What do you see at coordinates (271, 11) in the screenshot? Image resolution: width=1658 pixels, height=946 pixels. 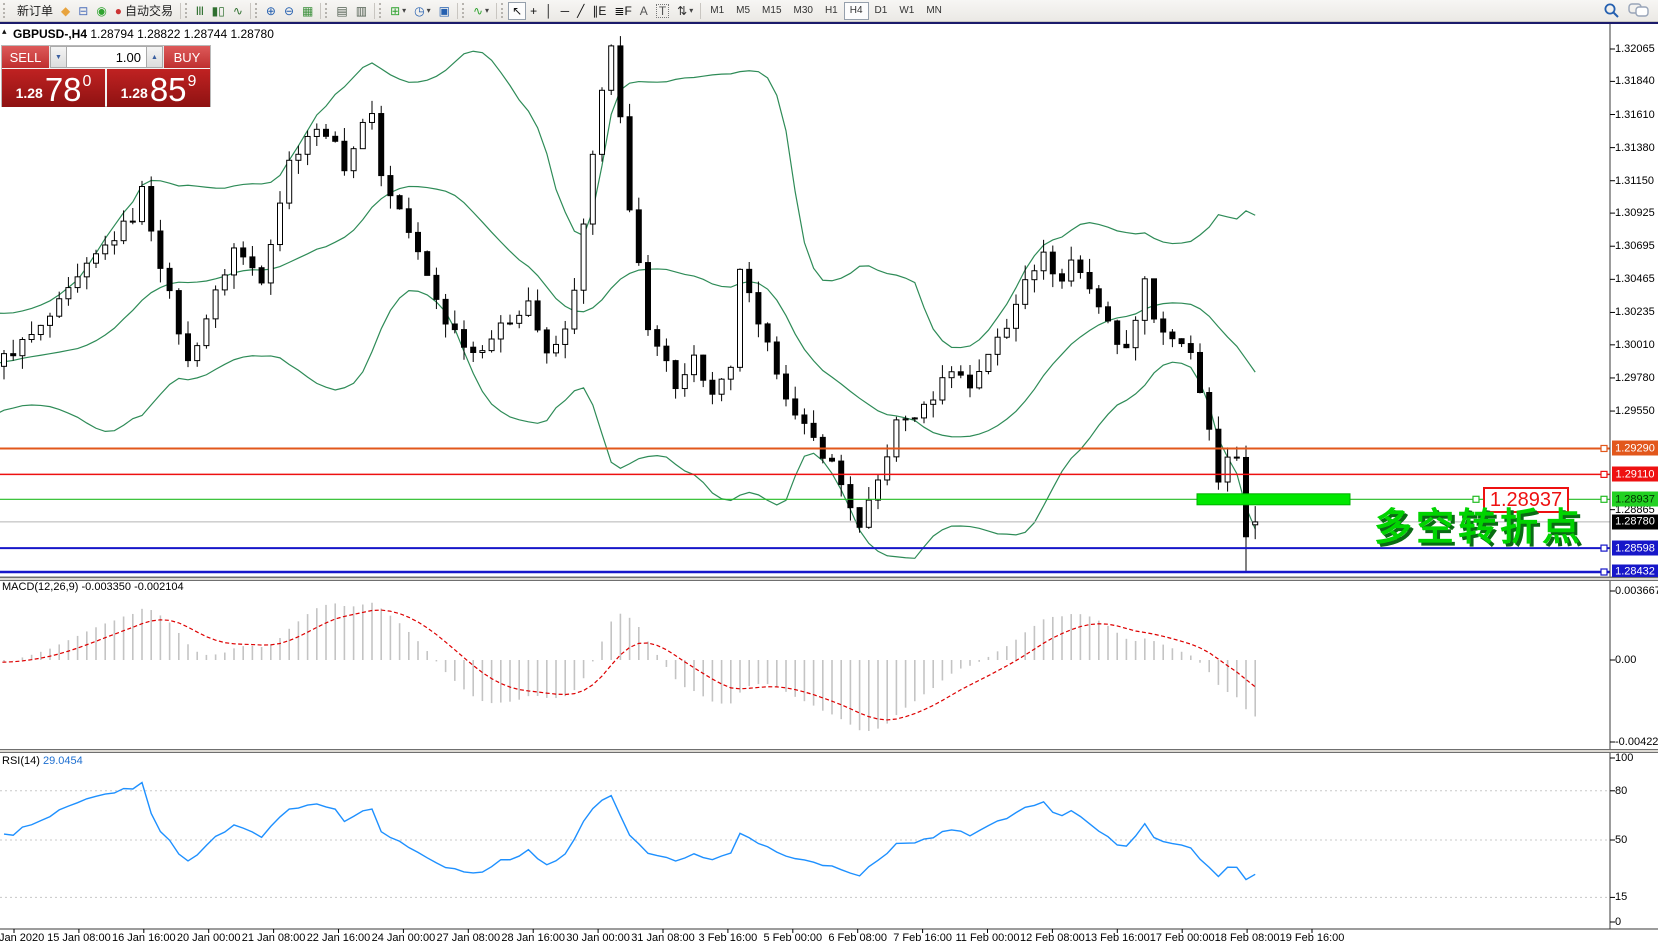 I see `zoom-in-icon: ⊕` at bounding box center [271, 11].